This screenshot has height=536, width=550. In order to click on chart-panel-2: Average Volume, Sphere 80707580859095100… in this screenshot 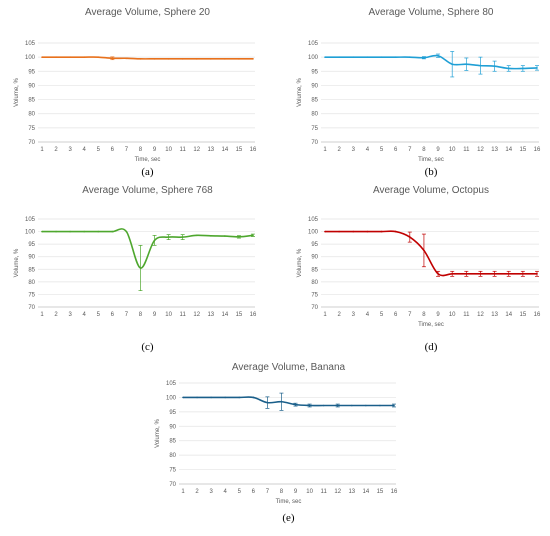, I will do `click(419, 92)`.